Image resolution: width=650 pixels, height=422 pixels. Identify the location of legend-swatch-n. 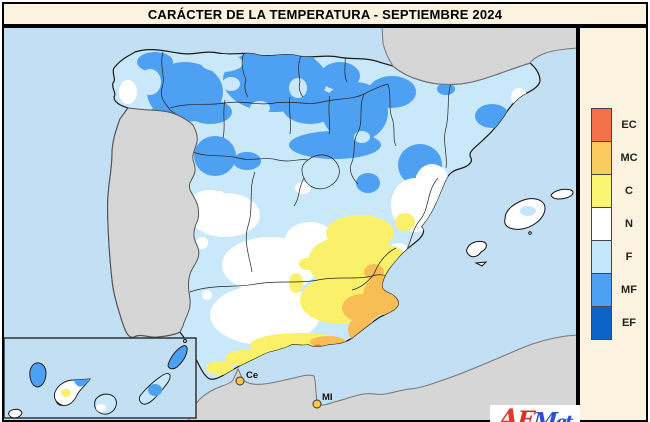
(601, 224).